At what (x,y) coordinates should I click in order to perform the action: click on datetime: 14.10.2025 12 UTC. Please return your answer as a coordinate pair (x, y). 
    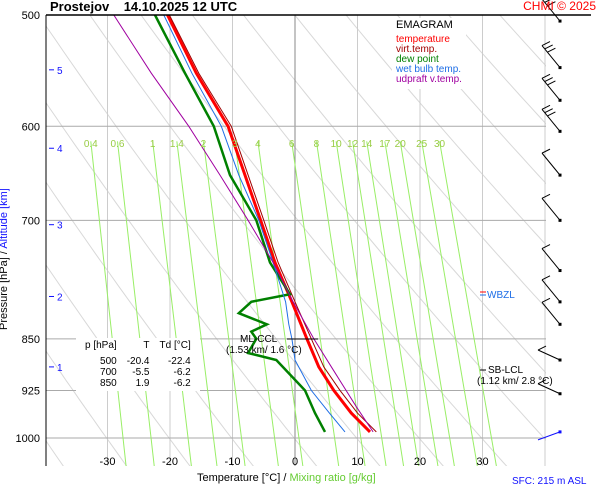
    Looking at the image, I should click on (180, 7).